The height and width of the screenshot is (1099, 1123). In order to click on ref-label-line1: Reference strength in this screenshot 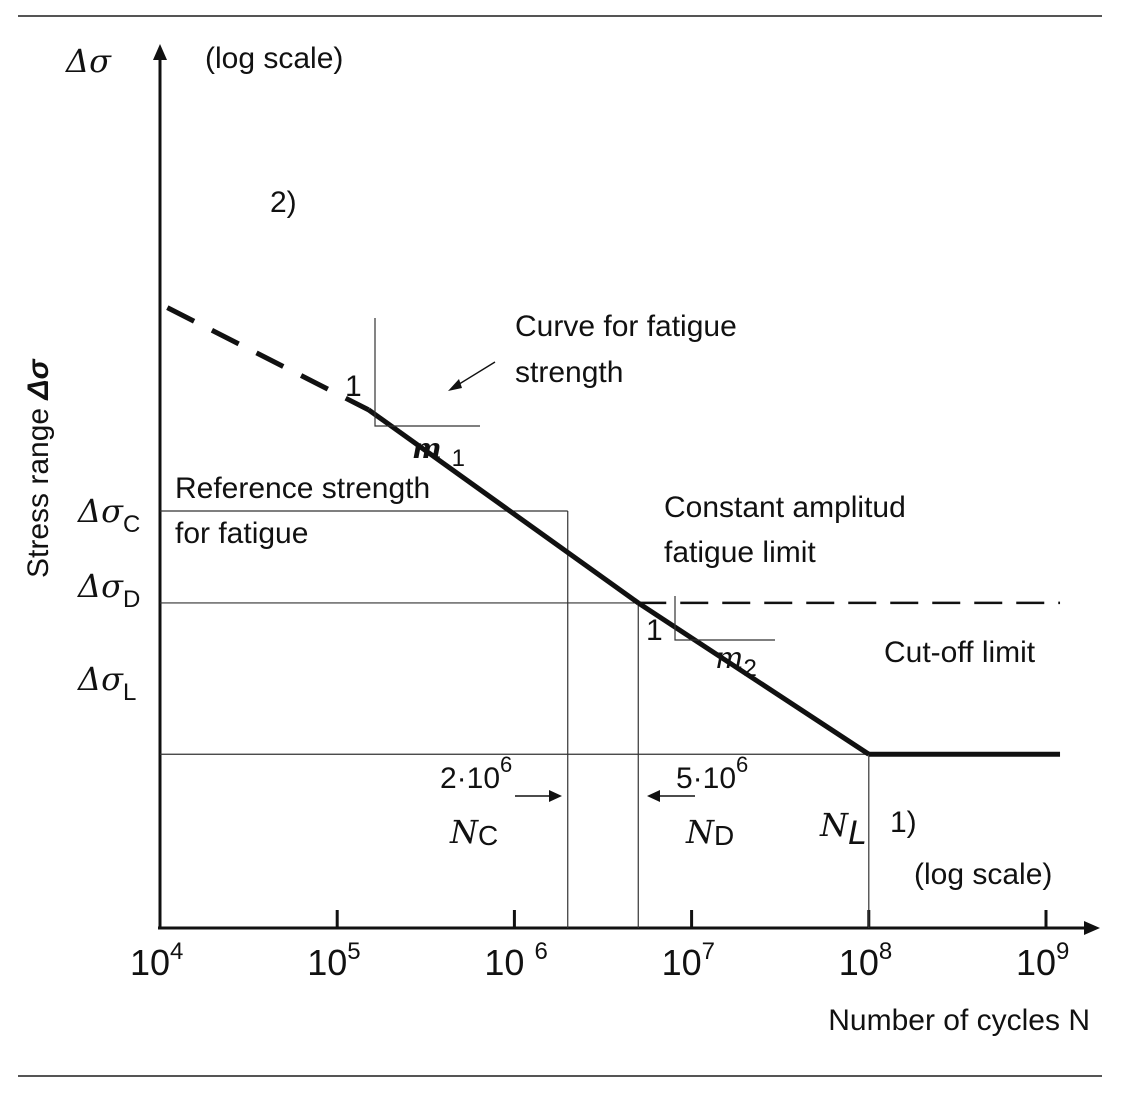, I will do `click(302, 488)`.